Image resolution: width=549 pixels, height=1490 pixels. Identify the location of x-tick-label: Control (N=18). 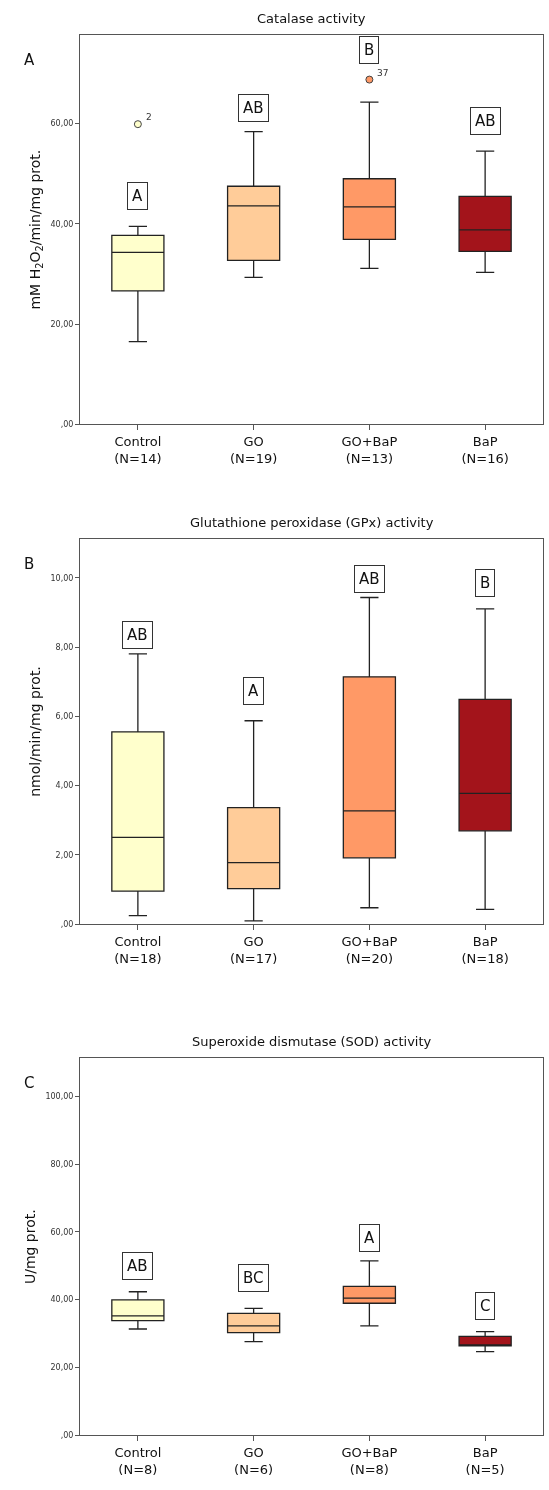
(138, 949).